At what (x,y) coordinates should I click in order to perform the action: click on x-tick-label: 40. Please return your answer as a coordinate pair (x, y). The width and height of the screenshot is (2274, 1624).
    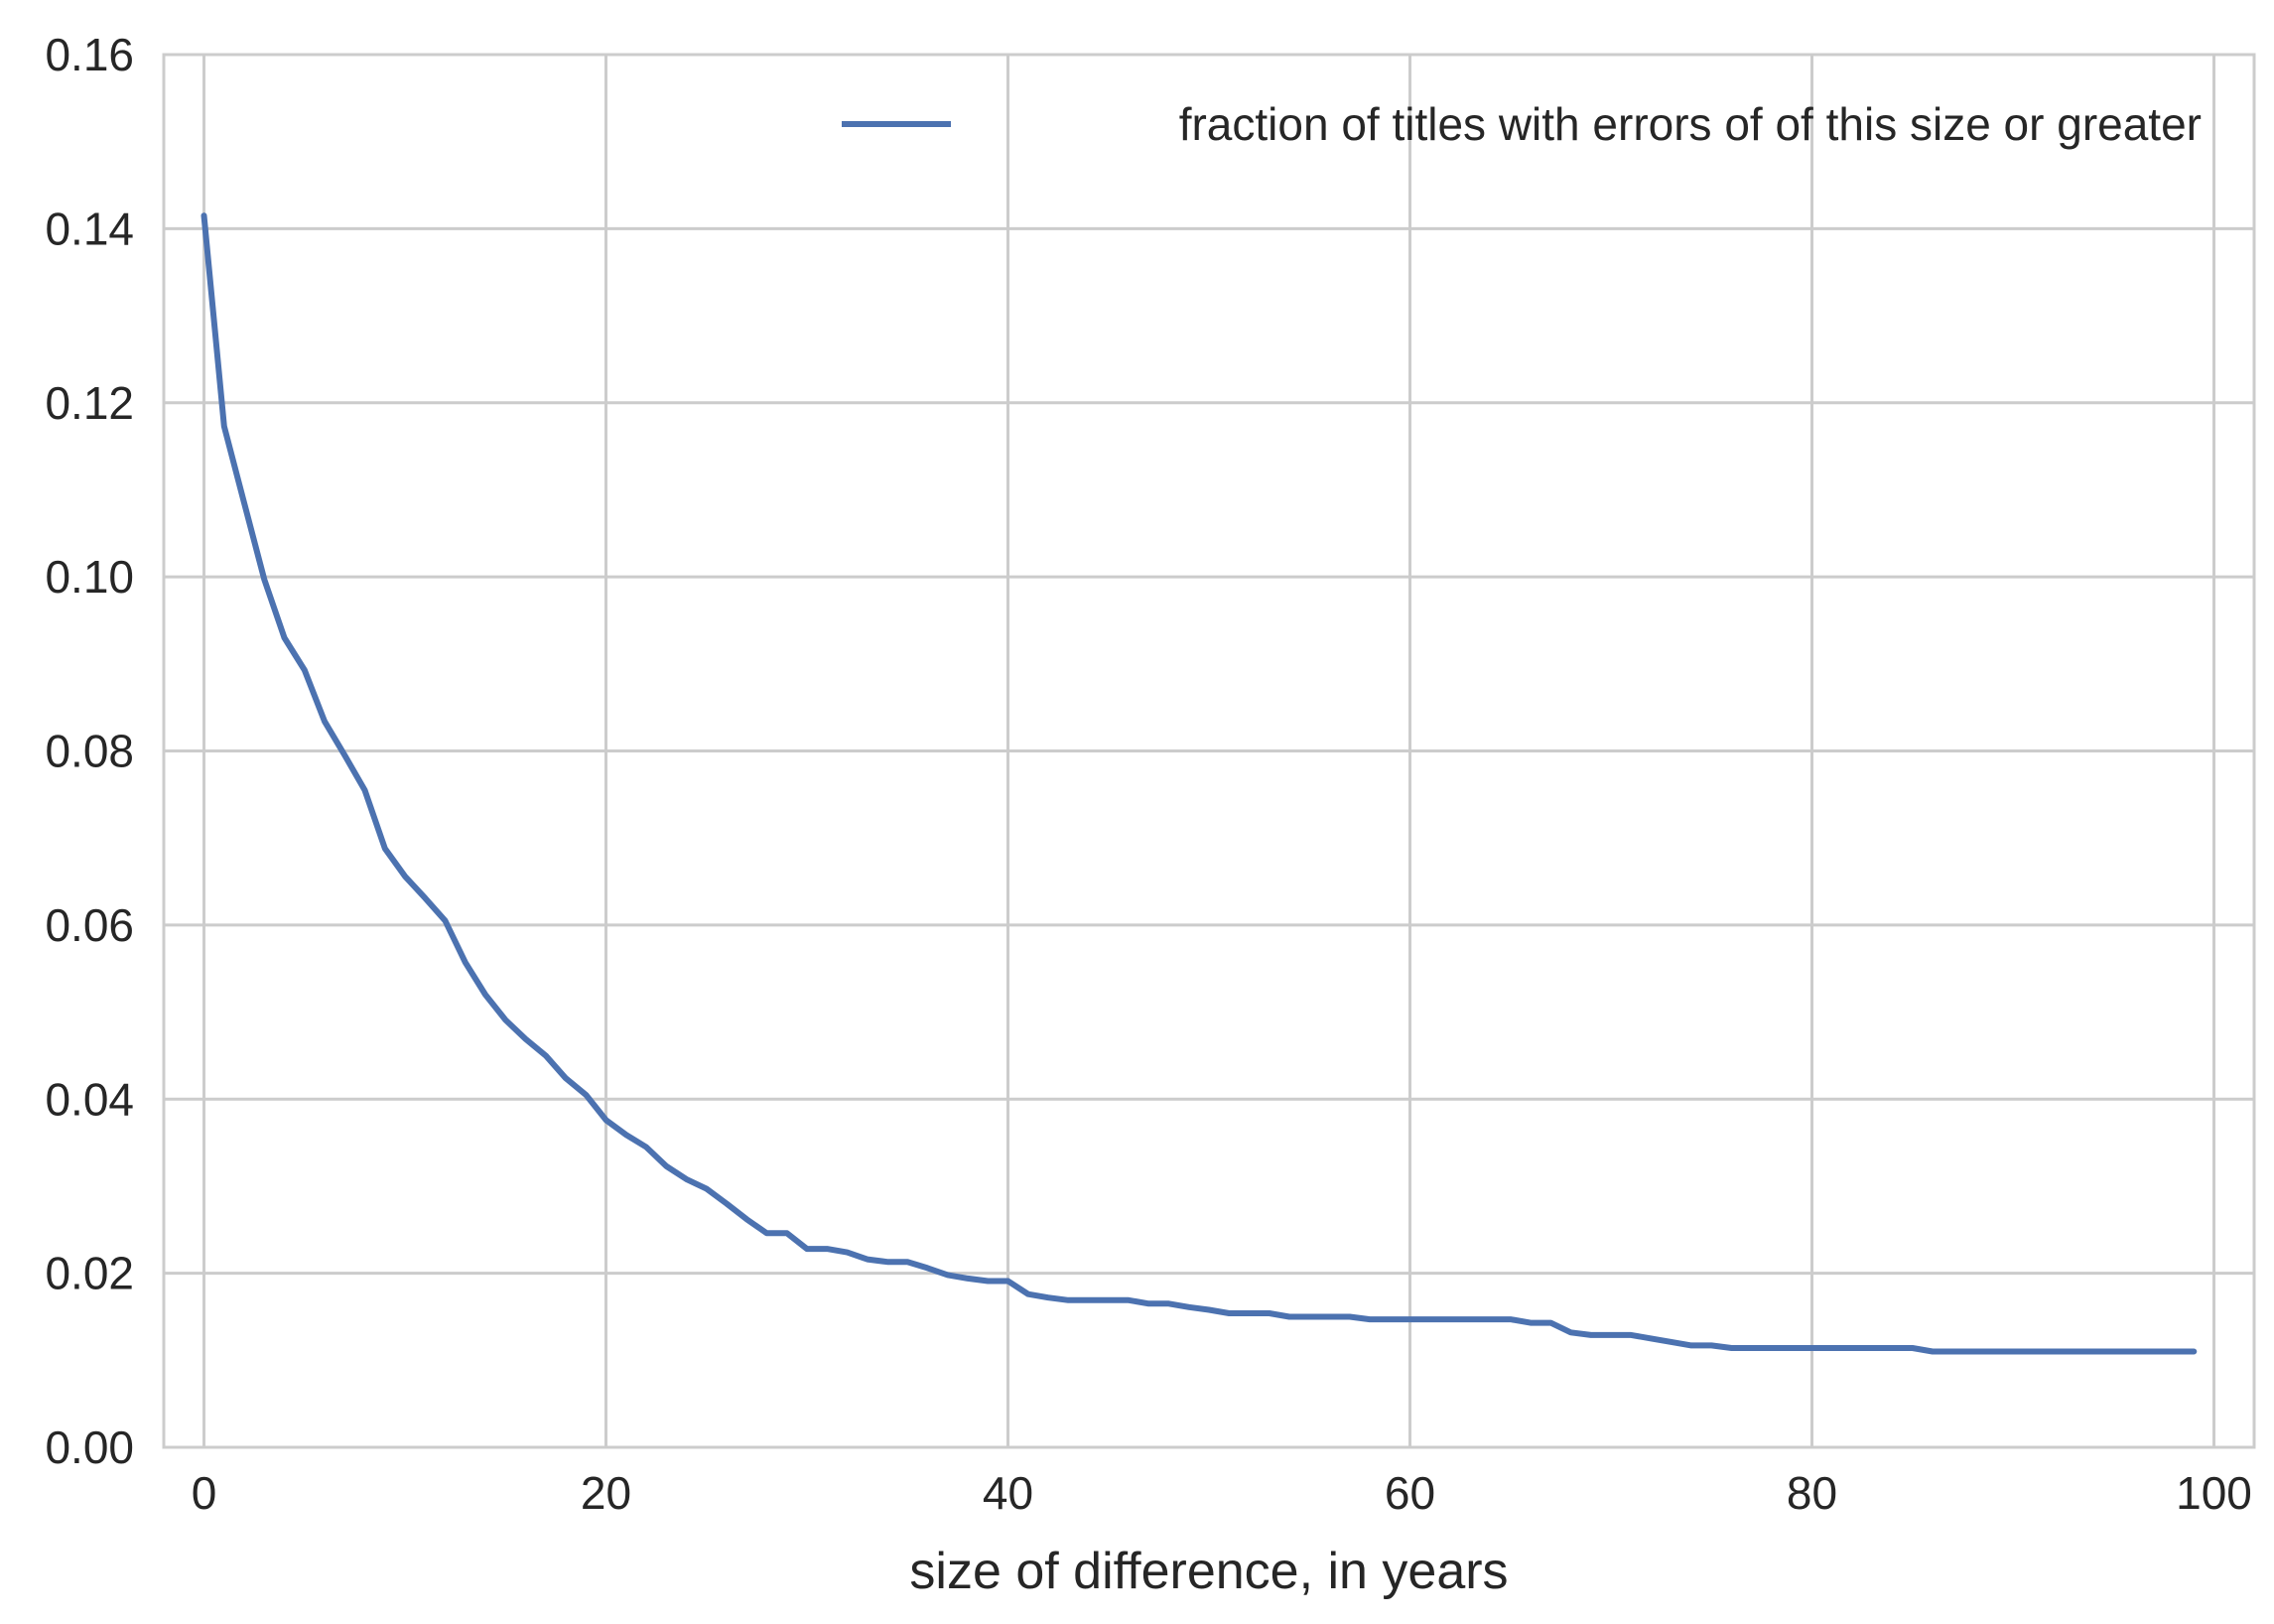
    Looking at the image, I should click on (1008, 1493).